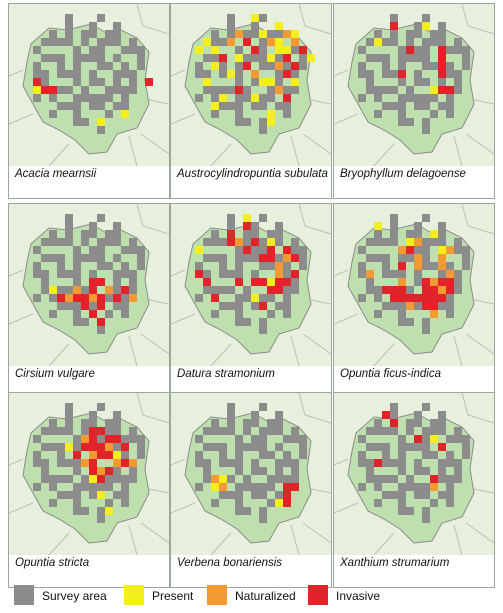  I want to click on legend-label-invasive: Invasive, so click(358, 596).